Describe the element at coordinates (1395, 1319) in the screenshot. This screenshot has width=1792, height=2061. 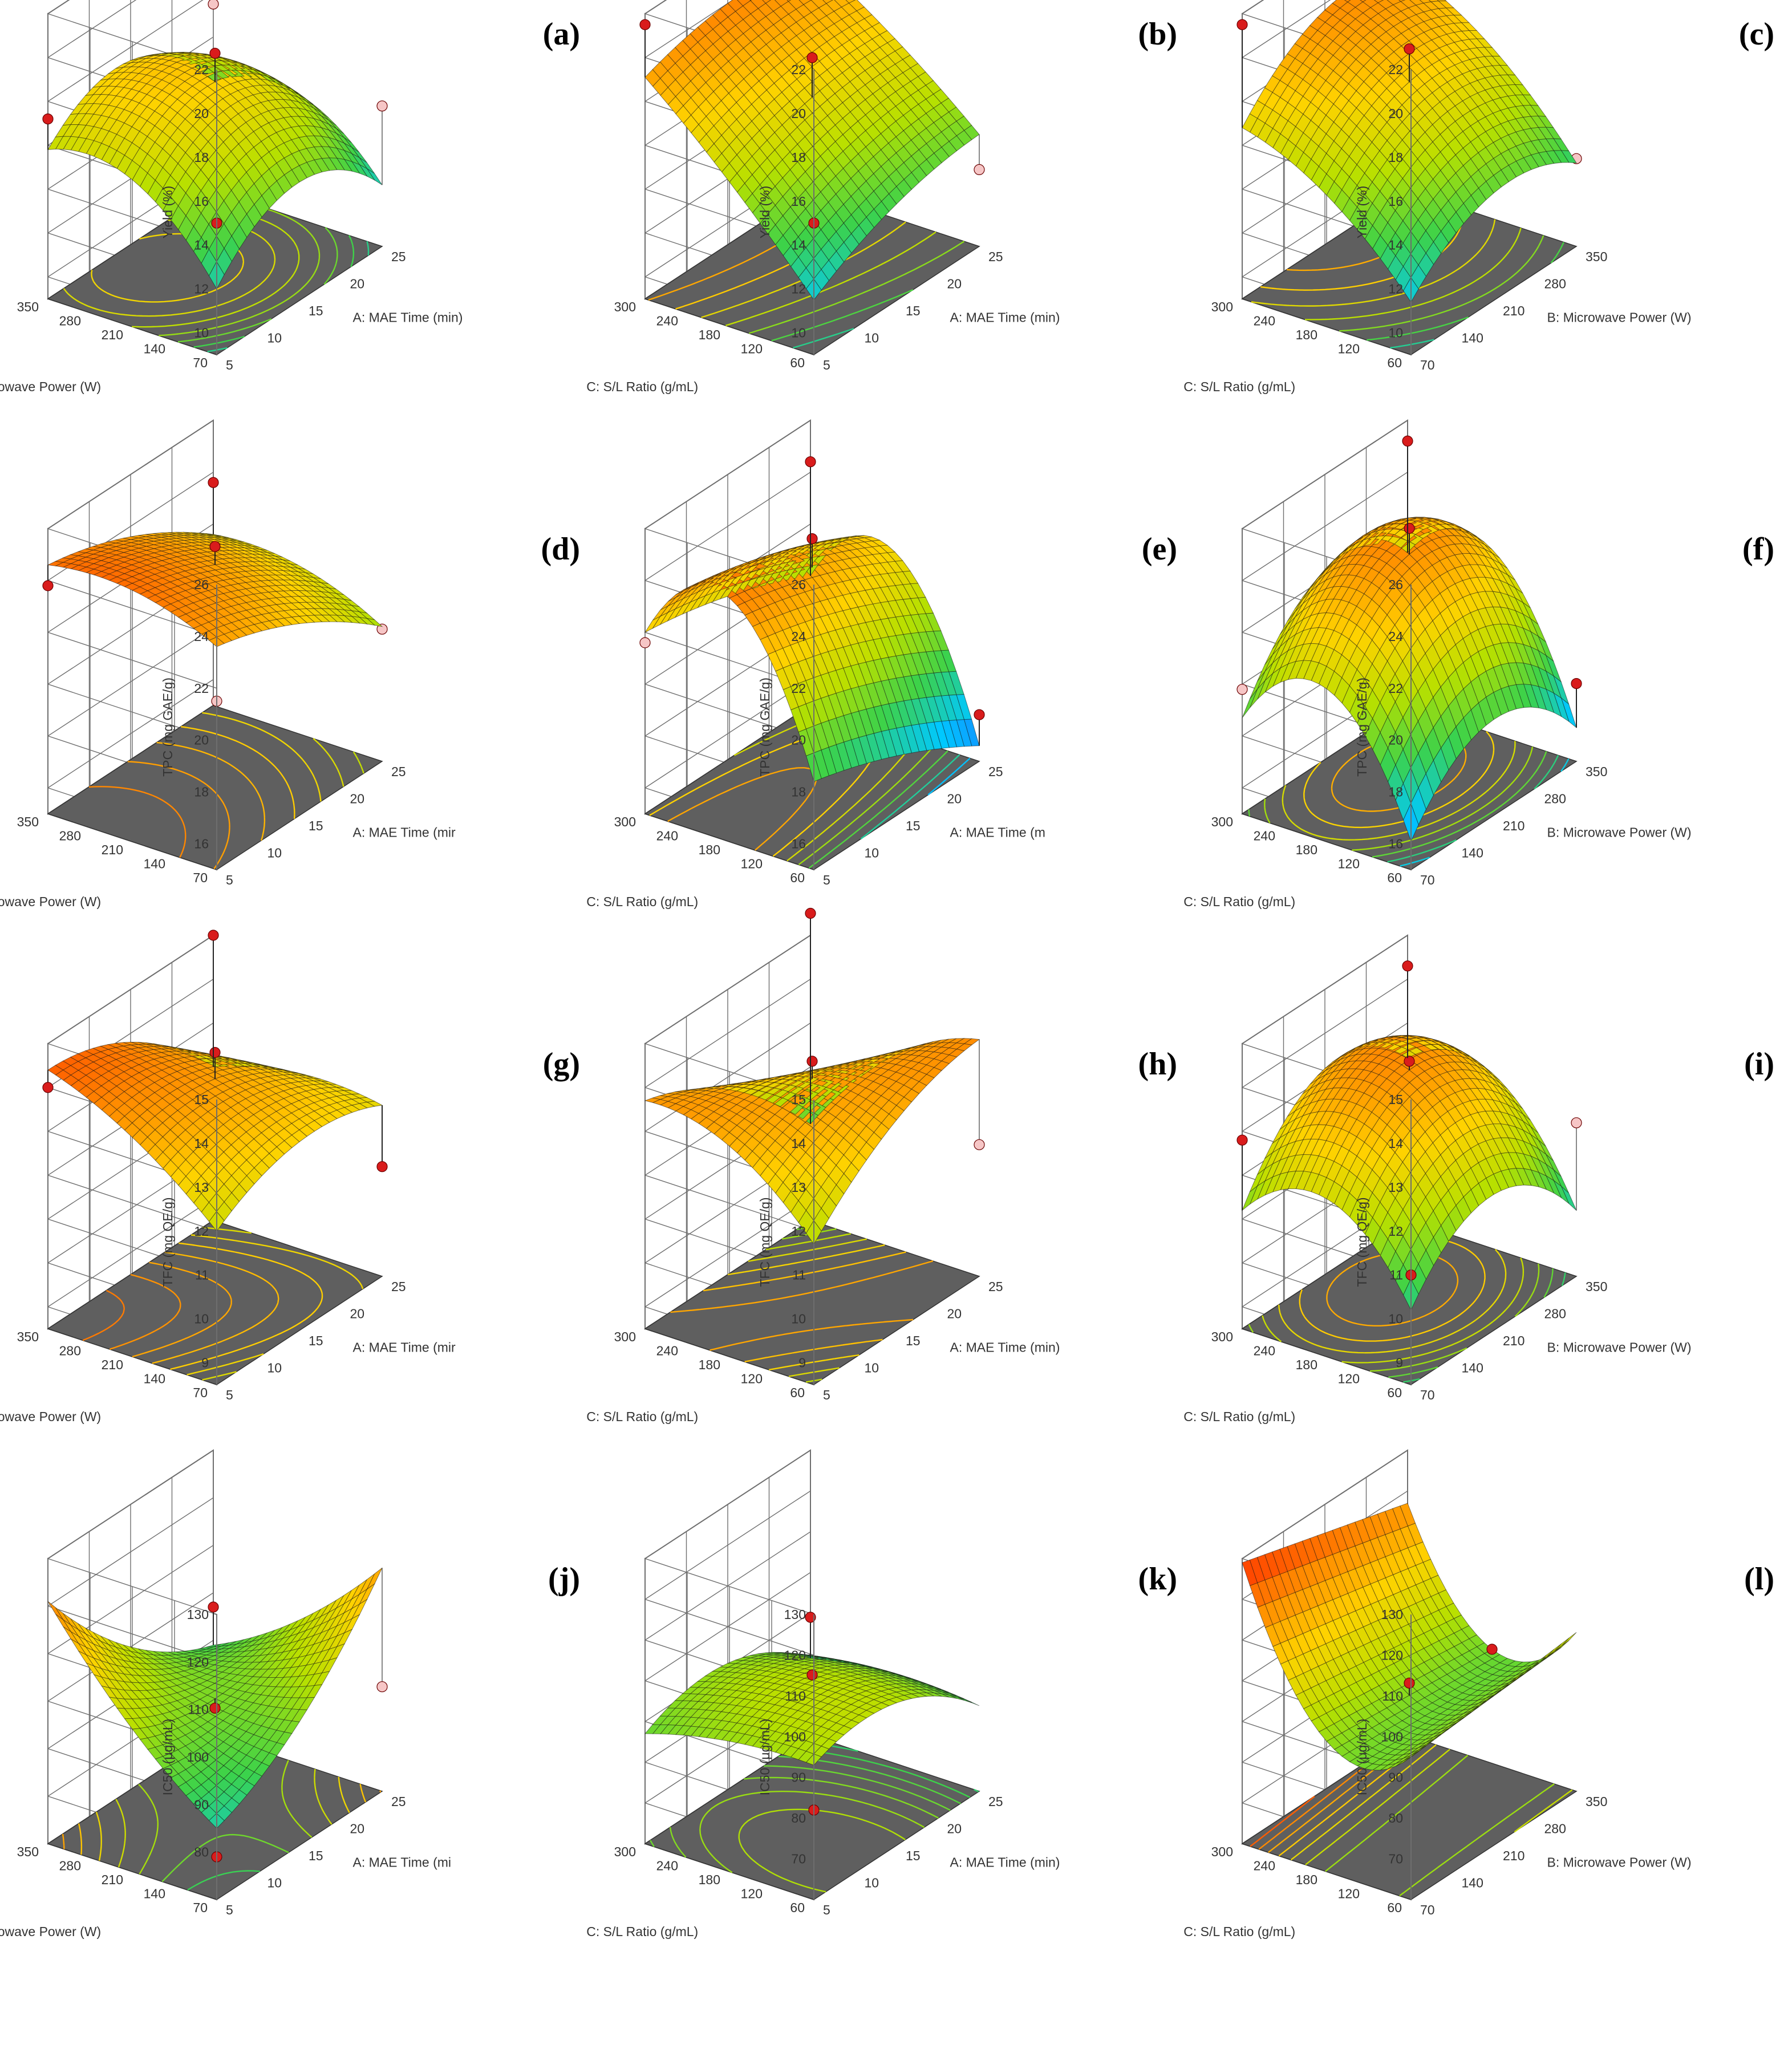
I see `z-tick-label: 10` at that location.